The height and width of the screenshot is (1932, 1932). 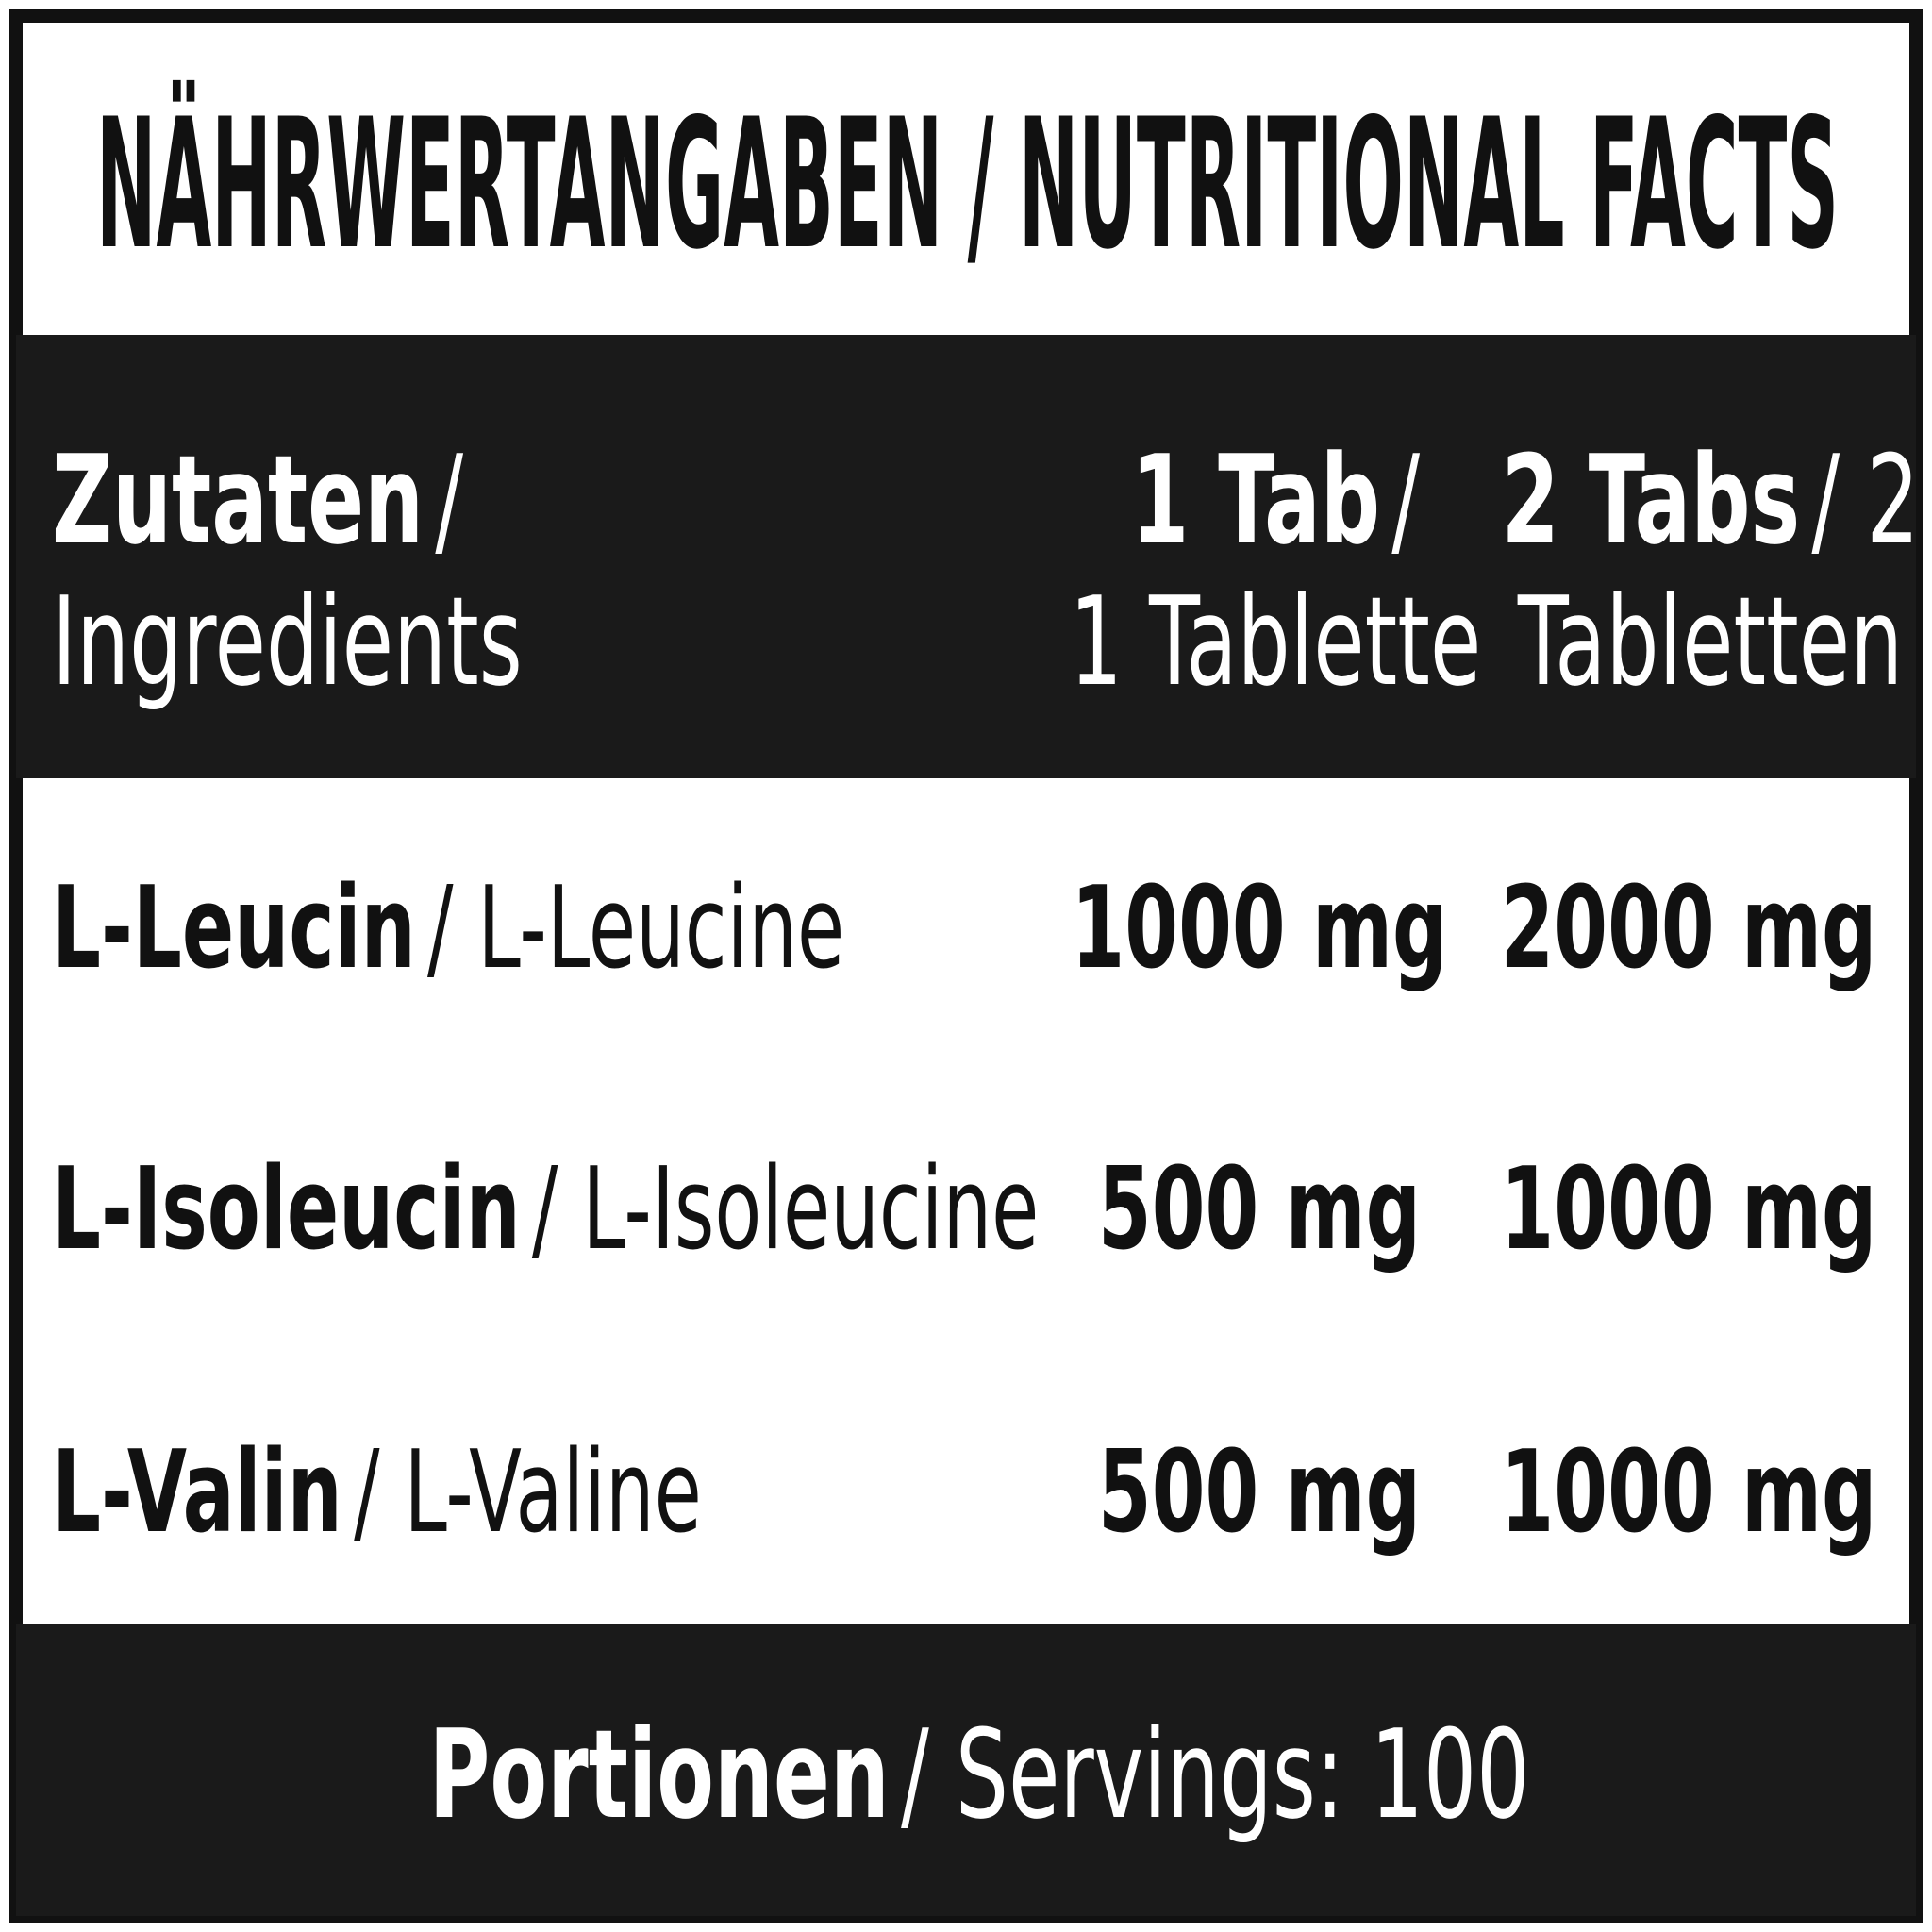 What do you see at coordinates (1255, 501) in the screenshot?
I see `header-bold: 1 Tab` at bounding box center [1255, 501].